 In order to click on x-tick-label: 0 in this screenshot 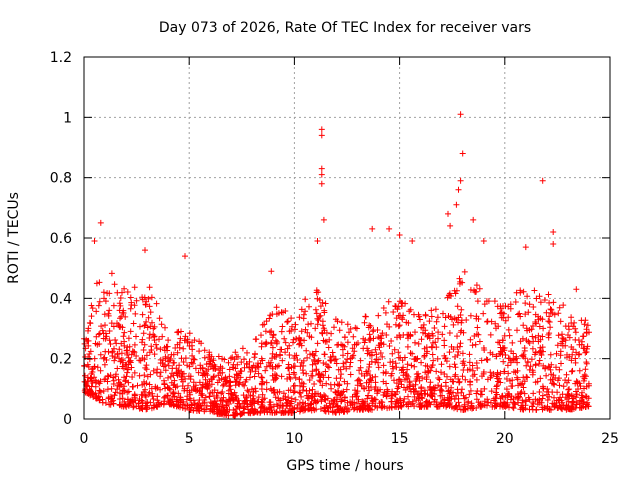, I will do `click(84, 439)`.